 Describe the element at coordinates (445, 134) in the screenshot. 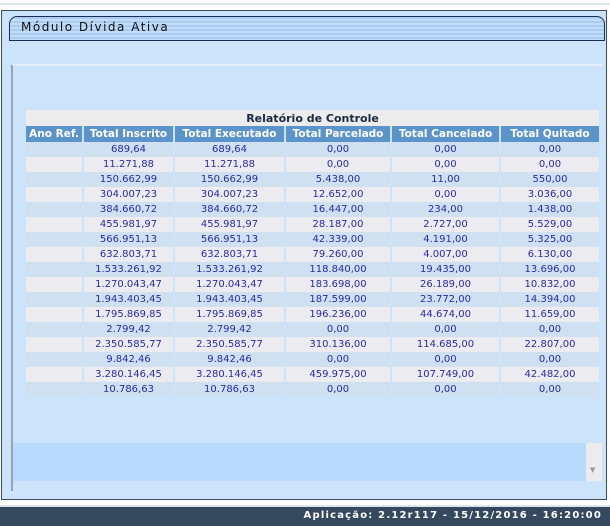

I see `column-header: Total Cancelado` at that location.